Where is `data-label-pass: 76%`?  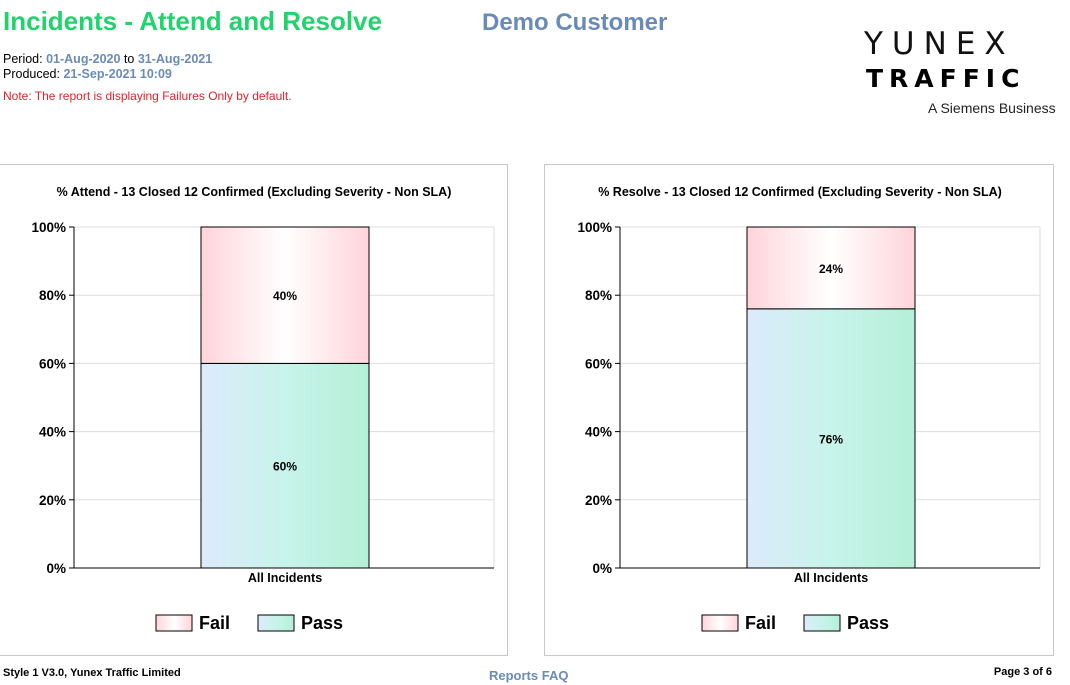 data-label-pass: 76% is located at coordinates (831, 439).